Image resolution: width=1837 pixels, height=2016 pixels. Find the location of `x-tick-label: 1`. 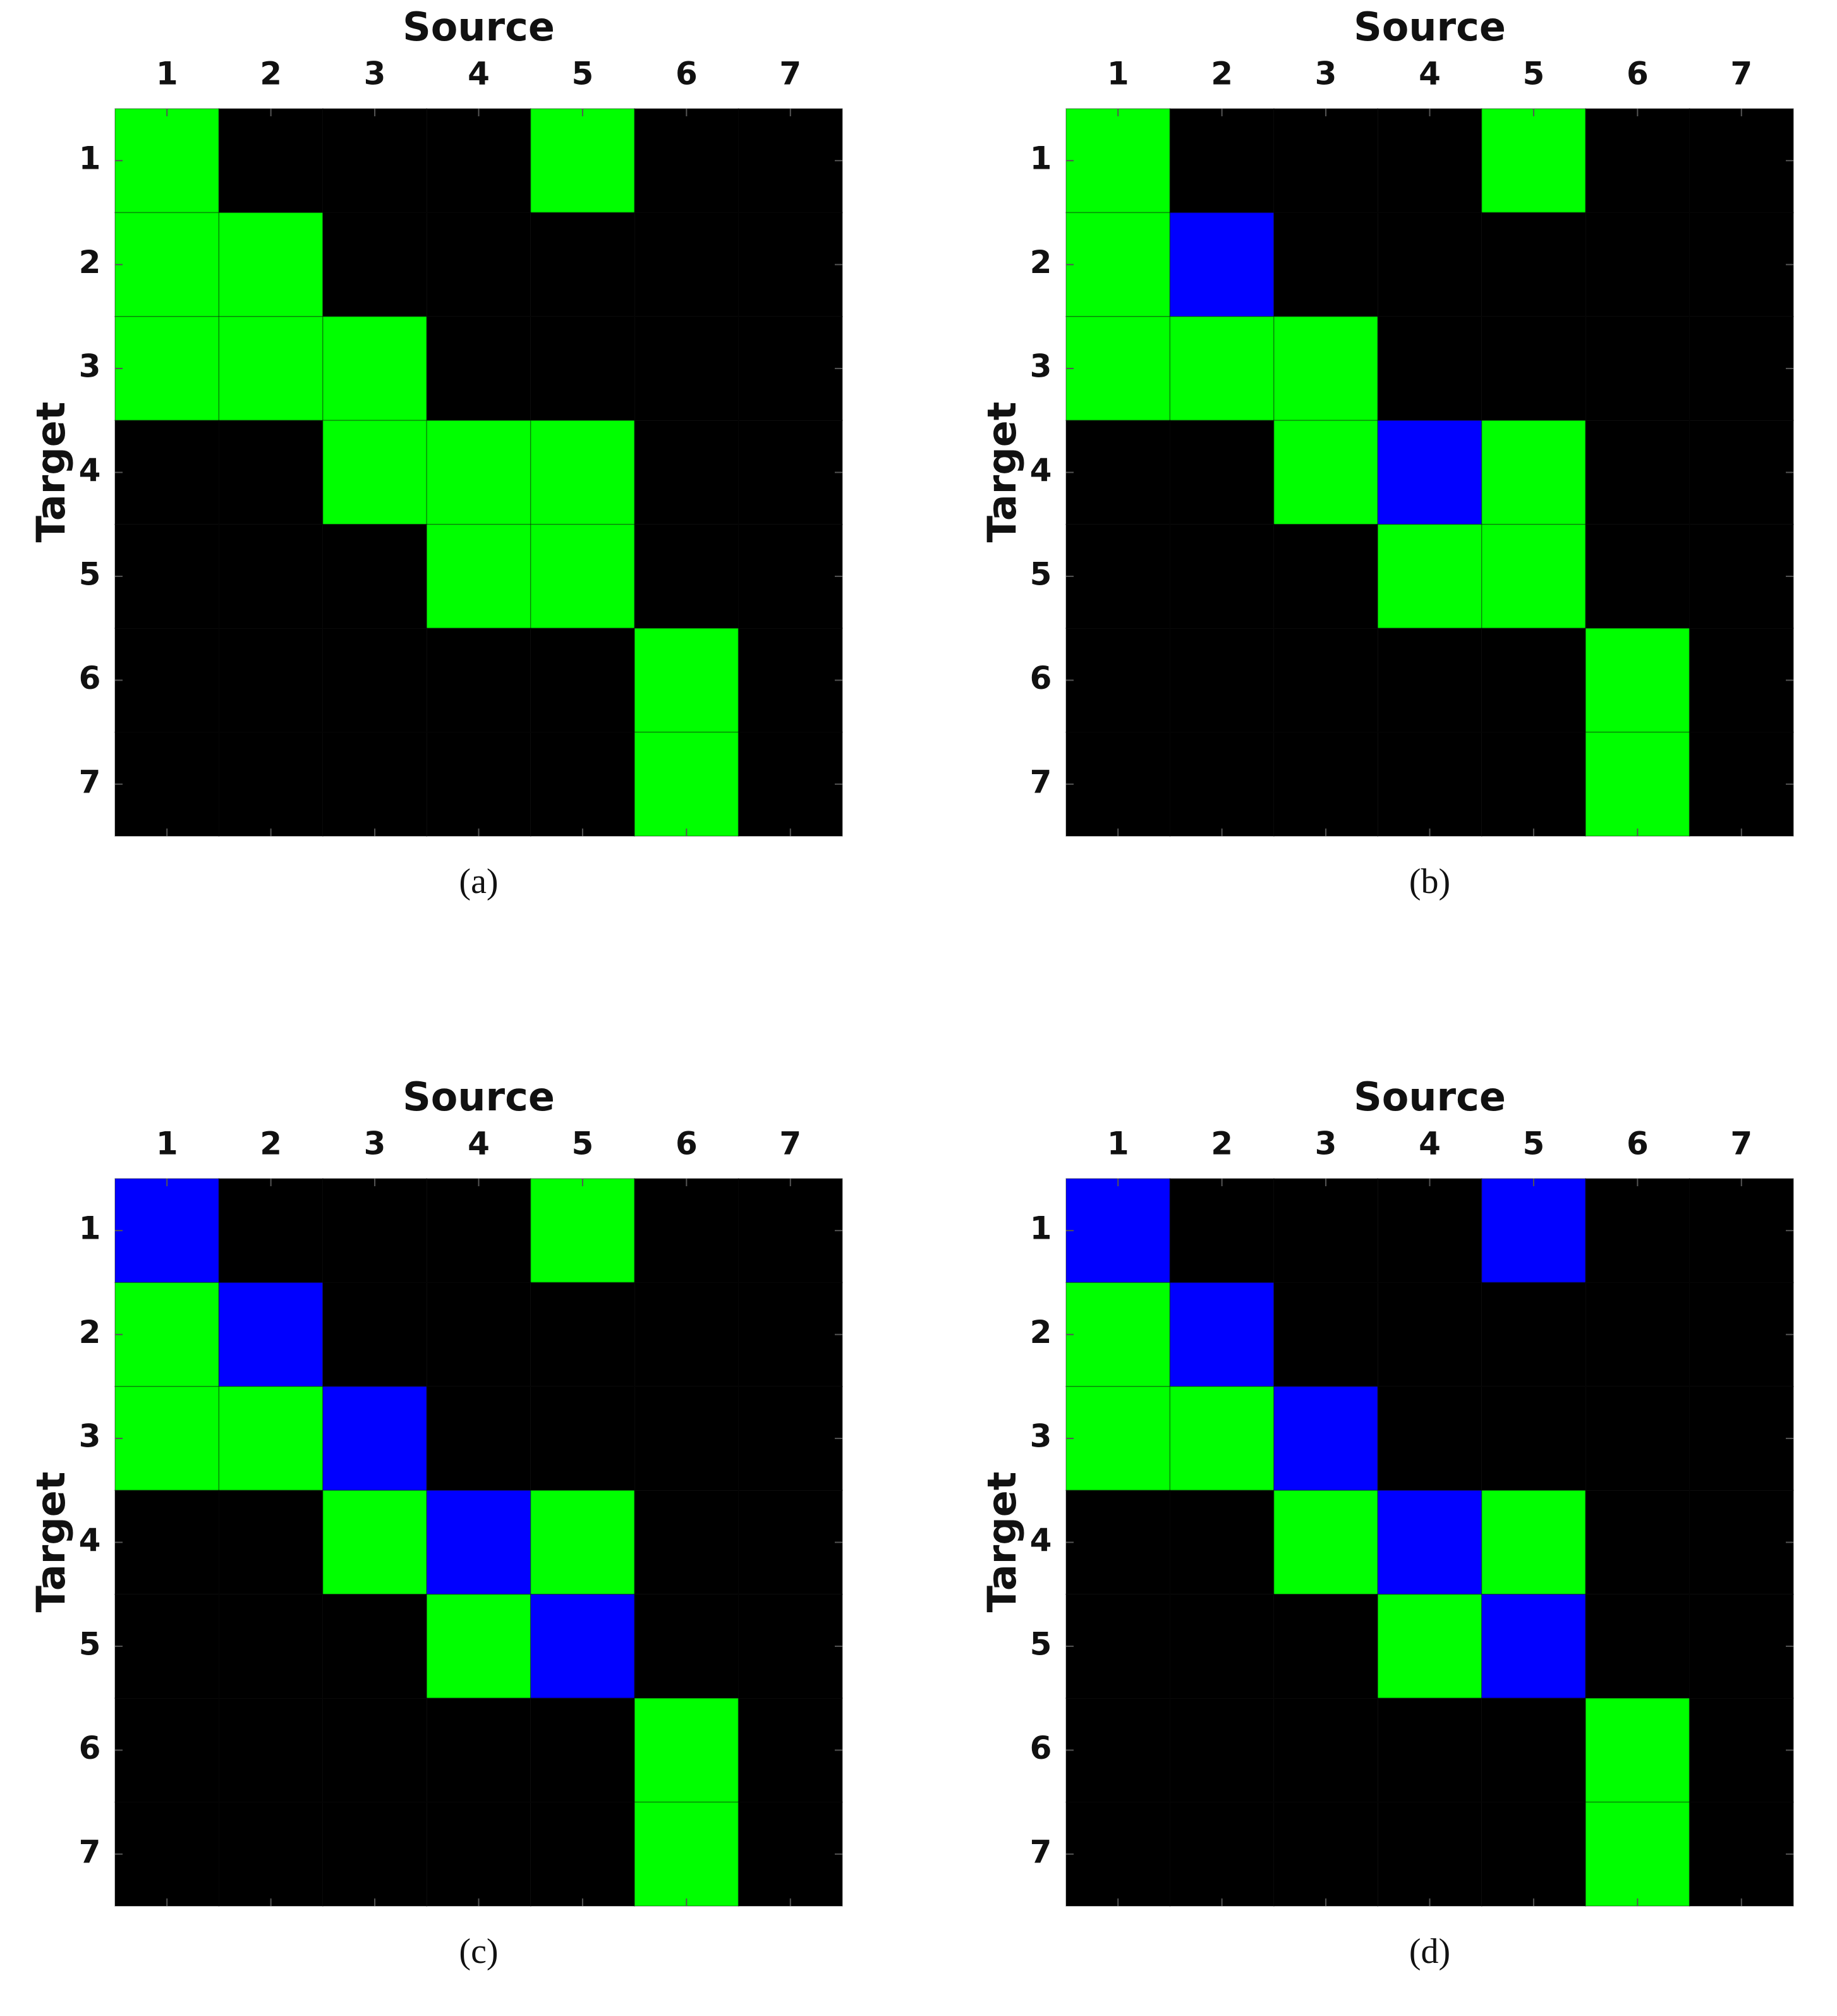

x-tick-label: 1 is located at coordinates (167, 1144).